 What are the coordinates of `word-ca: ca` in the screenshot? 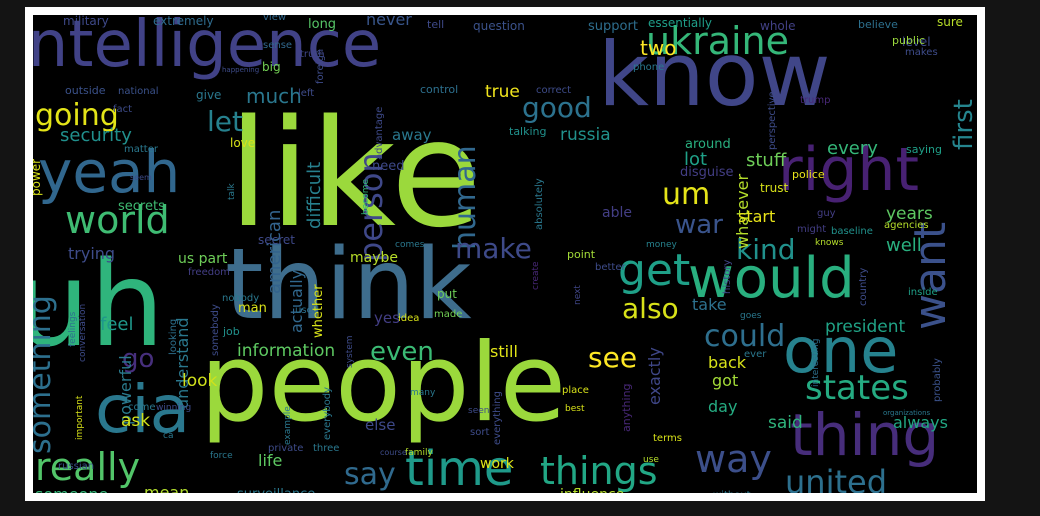 It's located at (168, 436).